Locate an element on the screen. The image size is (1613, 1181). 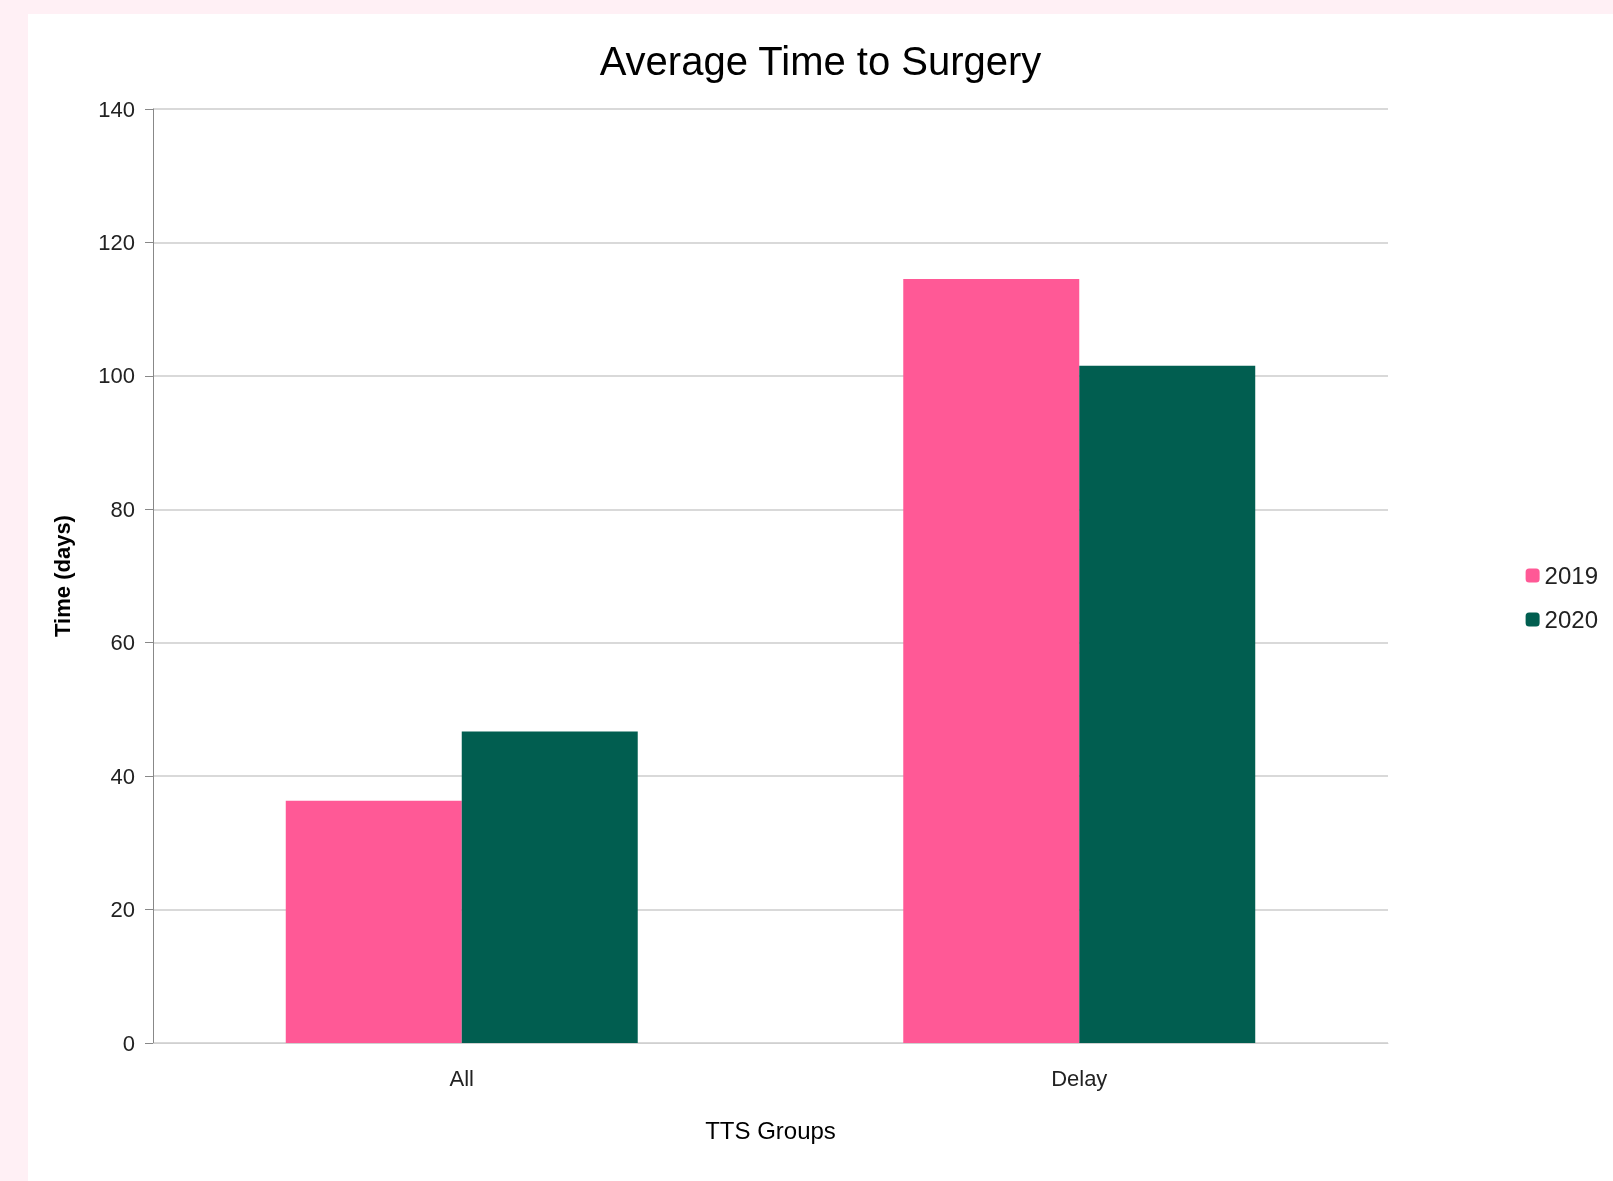
y-tick-label: 100 is located at coordinates (116, 376).